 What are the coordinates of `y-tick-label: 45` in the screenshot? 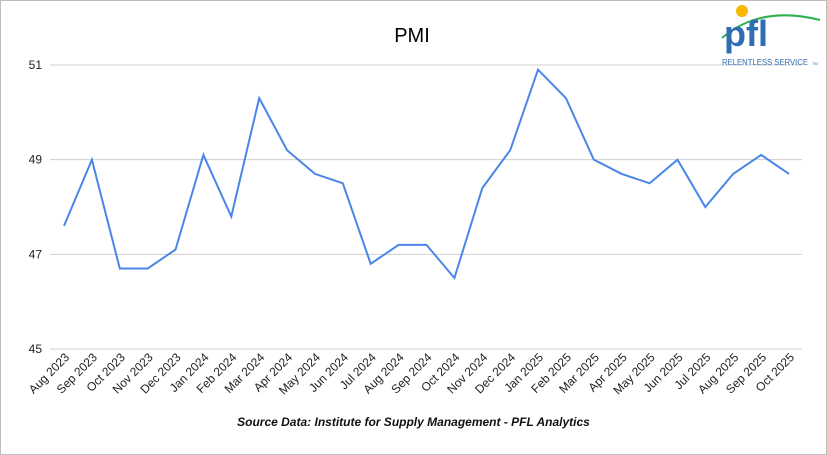 It's located at (36, 349).